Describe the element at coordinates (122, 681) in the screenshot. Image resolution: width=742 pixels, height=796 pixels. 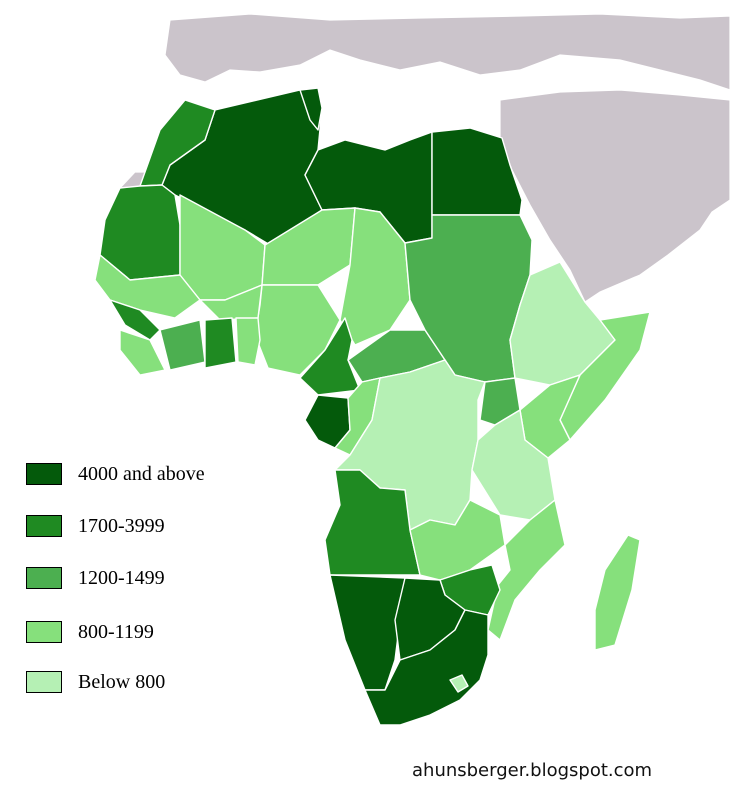
I see `legend-label: Below 800` at that location.